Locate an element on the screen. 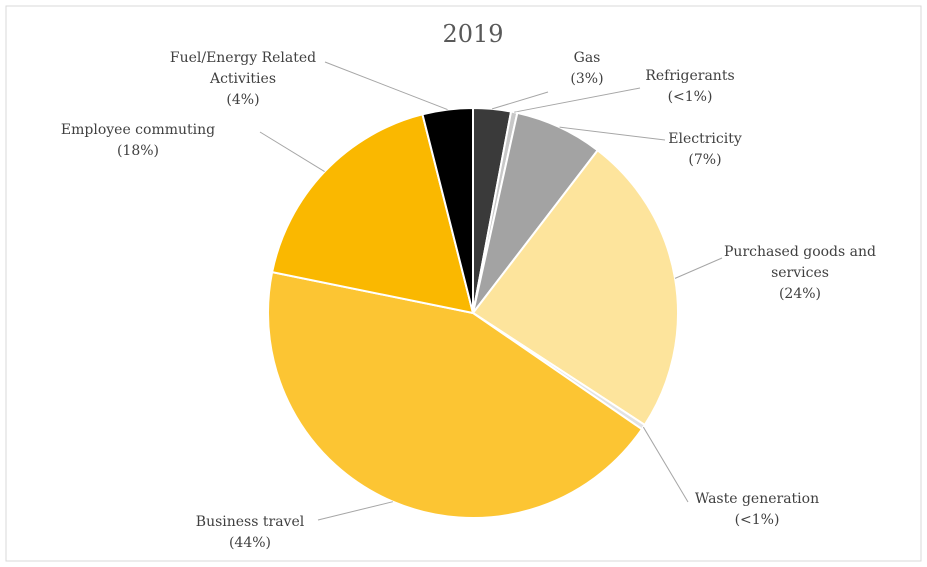 The image size is (927, 567). slice-label: Purchased goods and services is located at coordinates (800, 262).